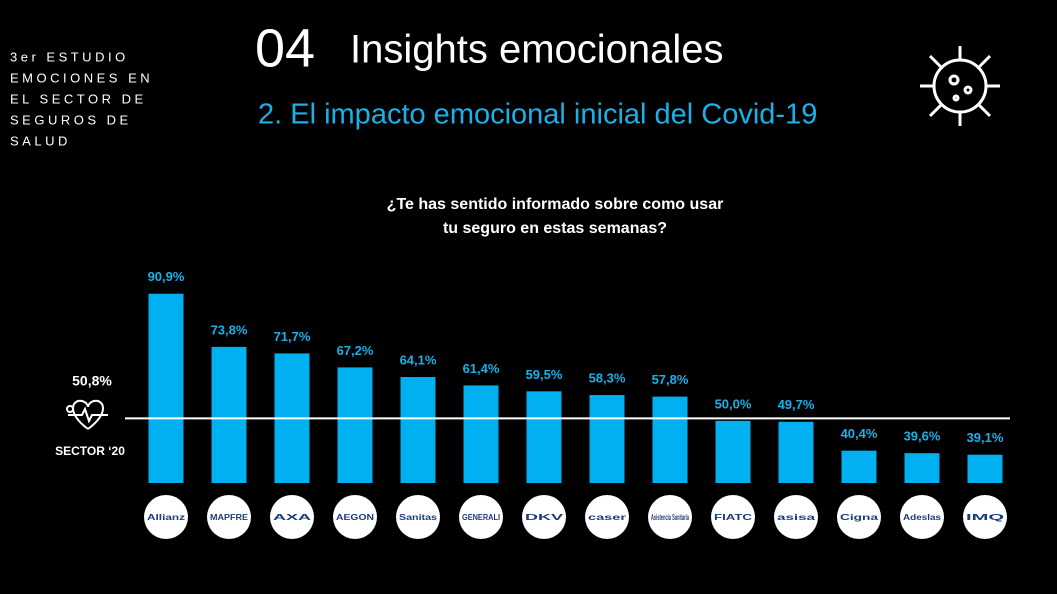  Describe the element at coordinates (40, 140) in the screenshot. I see `study-line: SALUD` at that location.